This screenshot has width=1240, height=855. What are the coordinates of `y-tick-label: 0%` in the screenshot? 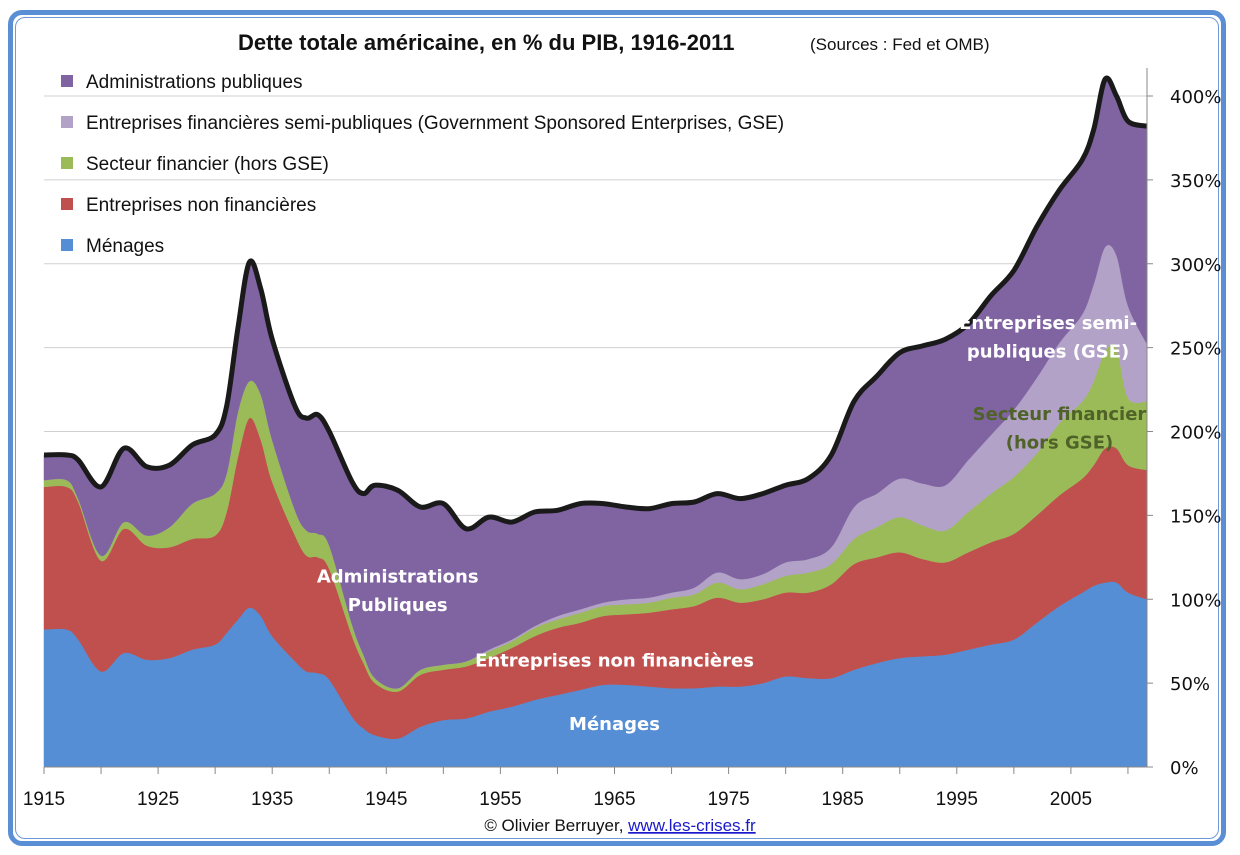 It's located at (1184, 768).